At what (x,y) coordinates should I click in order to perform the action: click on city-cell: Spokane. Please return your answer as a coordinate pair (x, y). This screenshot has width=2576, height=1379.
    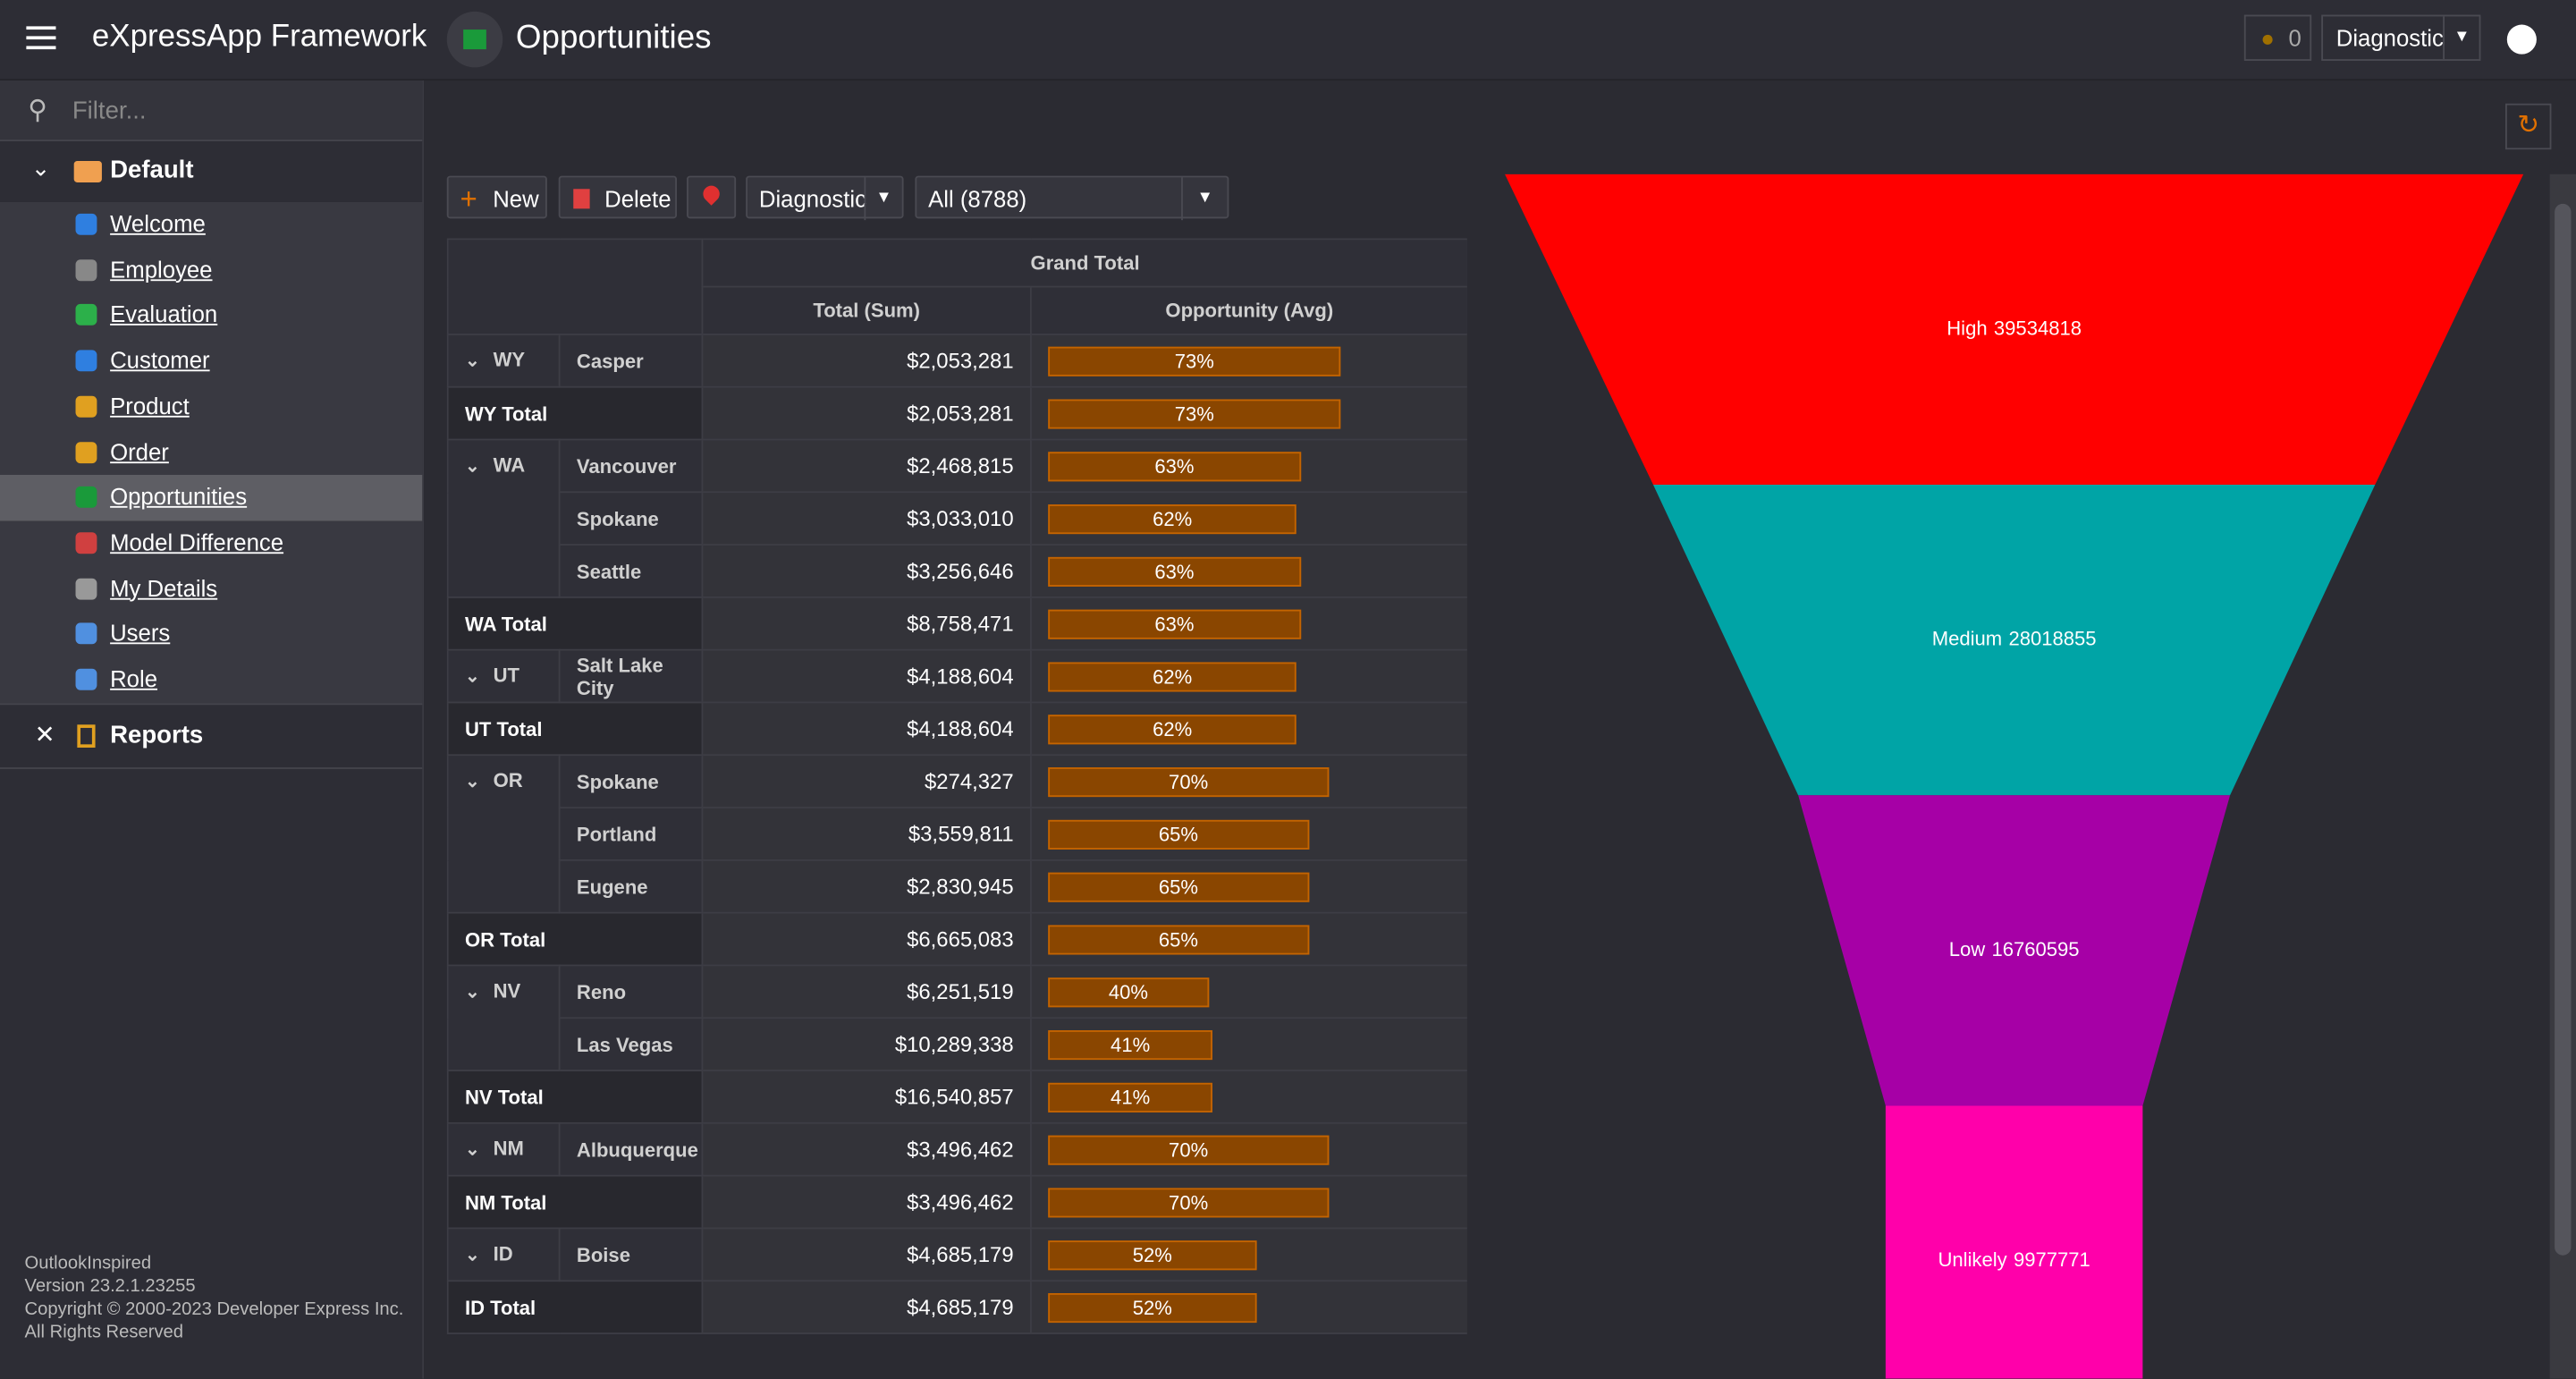
    Looking at the image, I should click on (631, 518).